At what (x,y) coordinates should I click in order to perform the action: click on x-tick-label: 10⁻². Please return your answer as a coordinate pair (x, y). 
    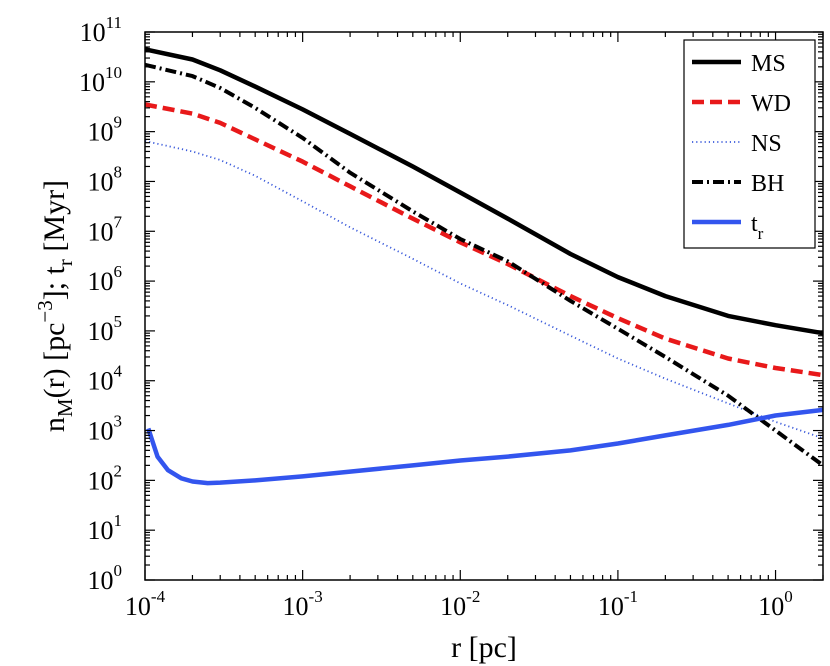
    Looking at the image, I should click on (460, 604).